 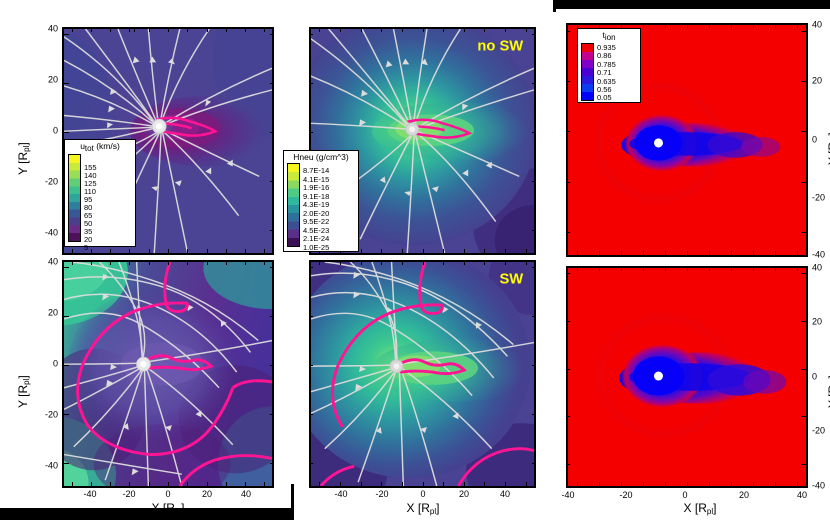 I want to click on legend-tick: 1.9E-16, so click(x=316, y=187).